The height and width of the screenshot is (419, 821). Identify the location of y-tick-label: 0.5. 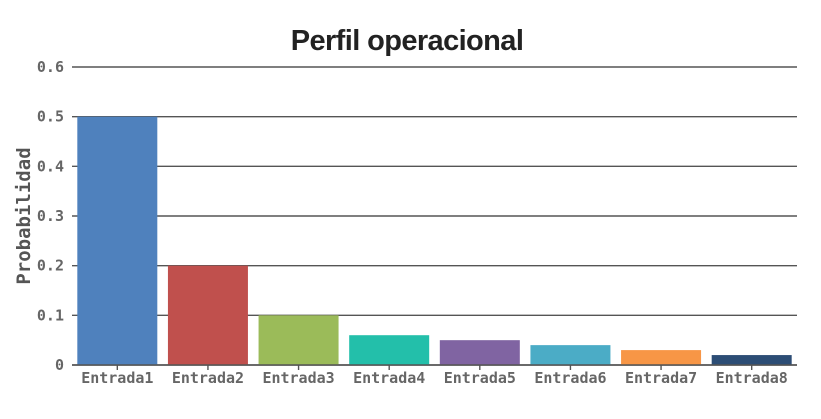
(50, 117).